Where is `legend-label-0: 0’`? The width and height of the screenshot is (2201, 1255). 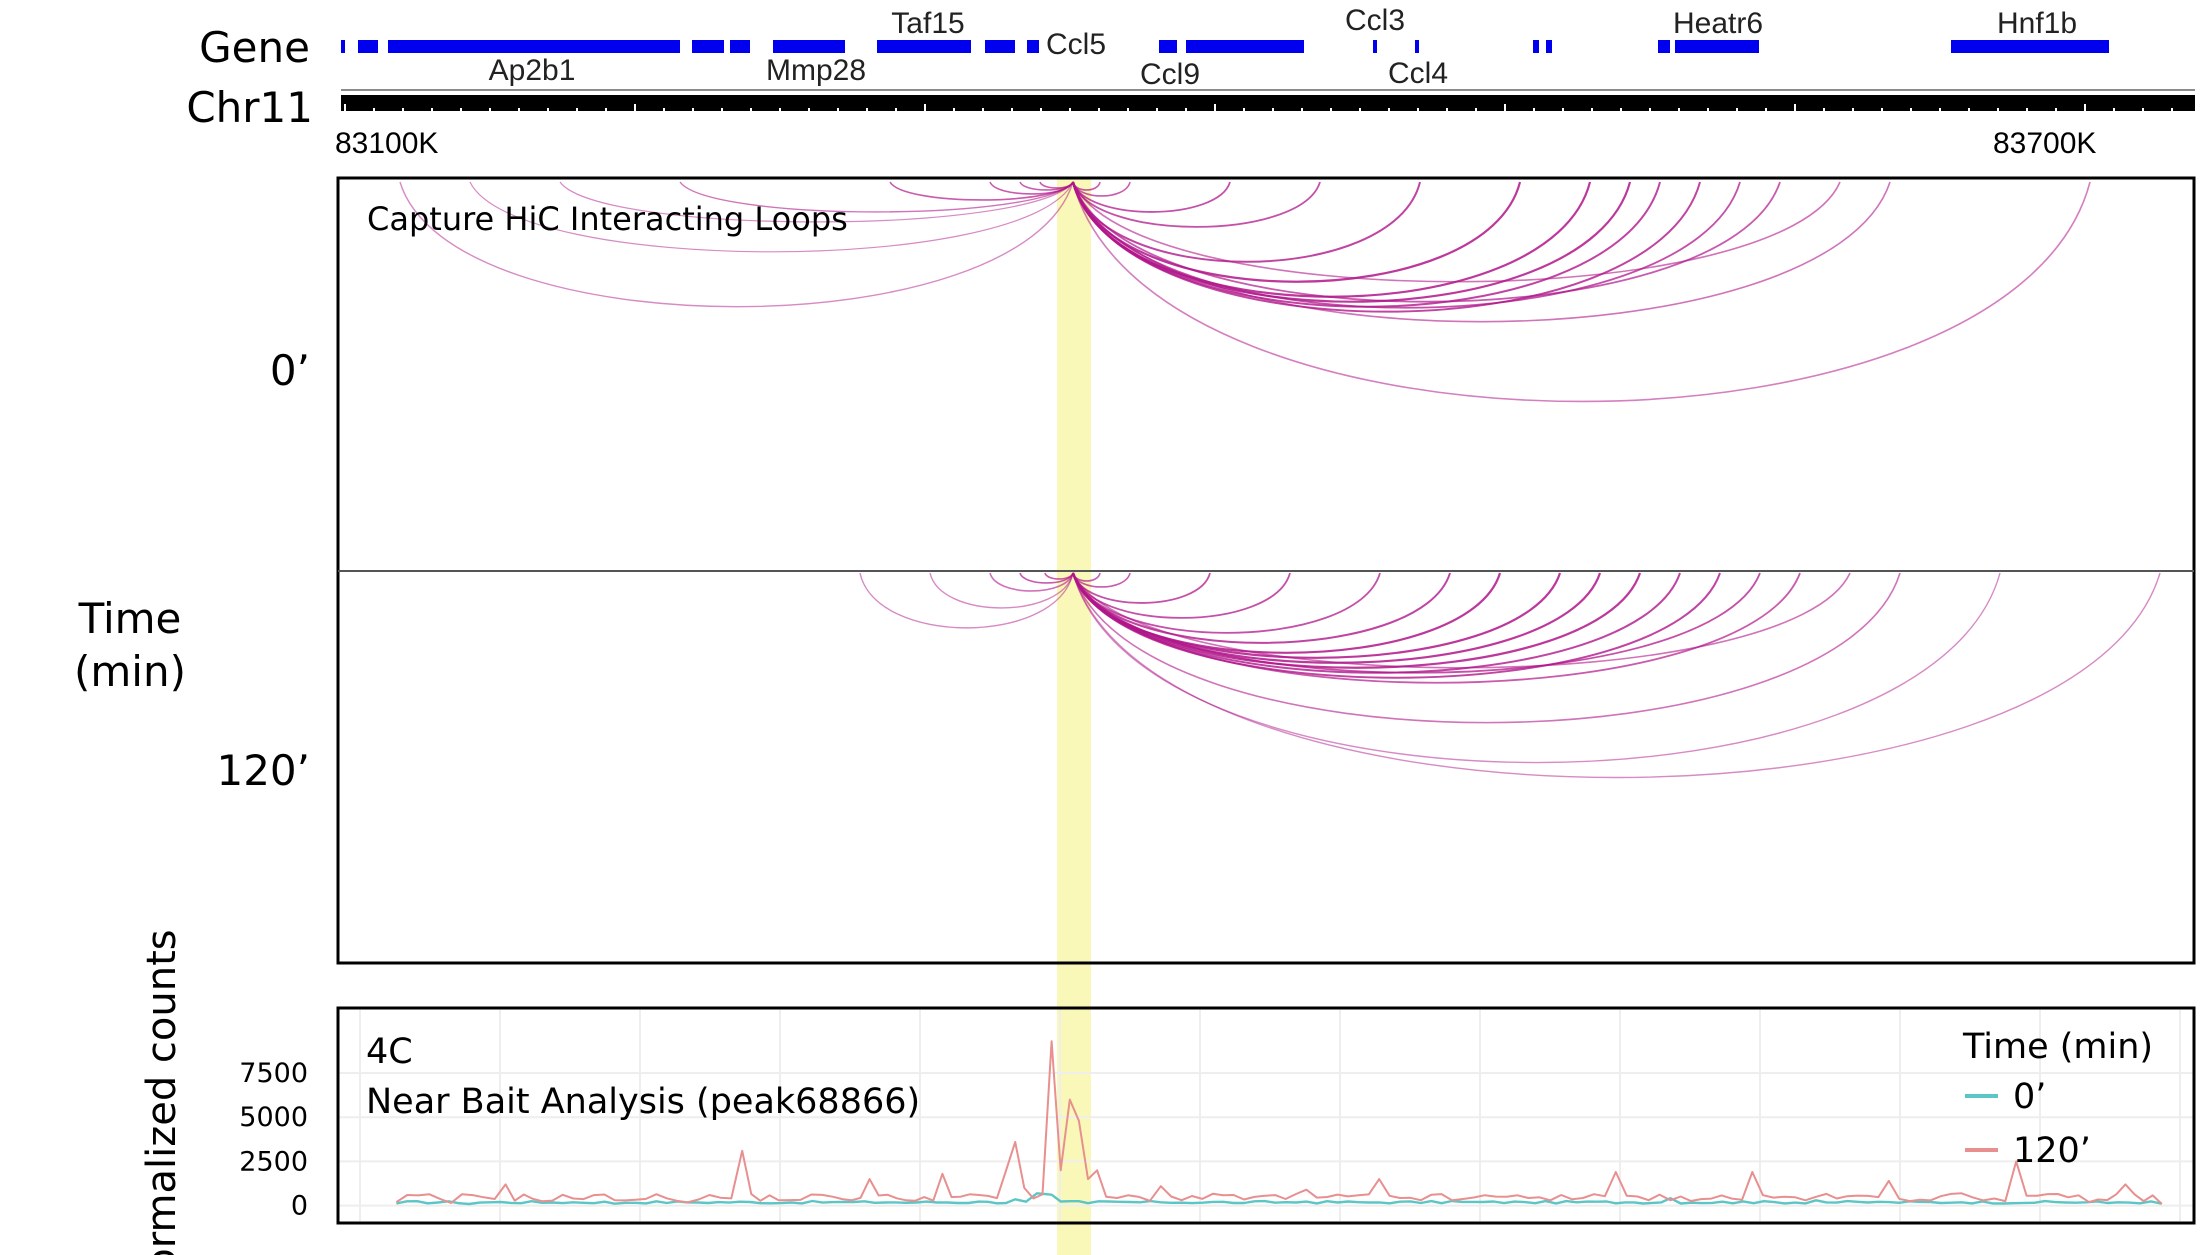
legend-label-0: 0’ is located at coordinates (2029, 1097).